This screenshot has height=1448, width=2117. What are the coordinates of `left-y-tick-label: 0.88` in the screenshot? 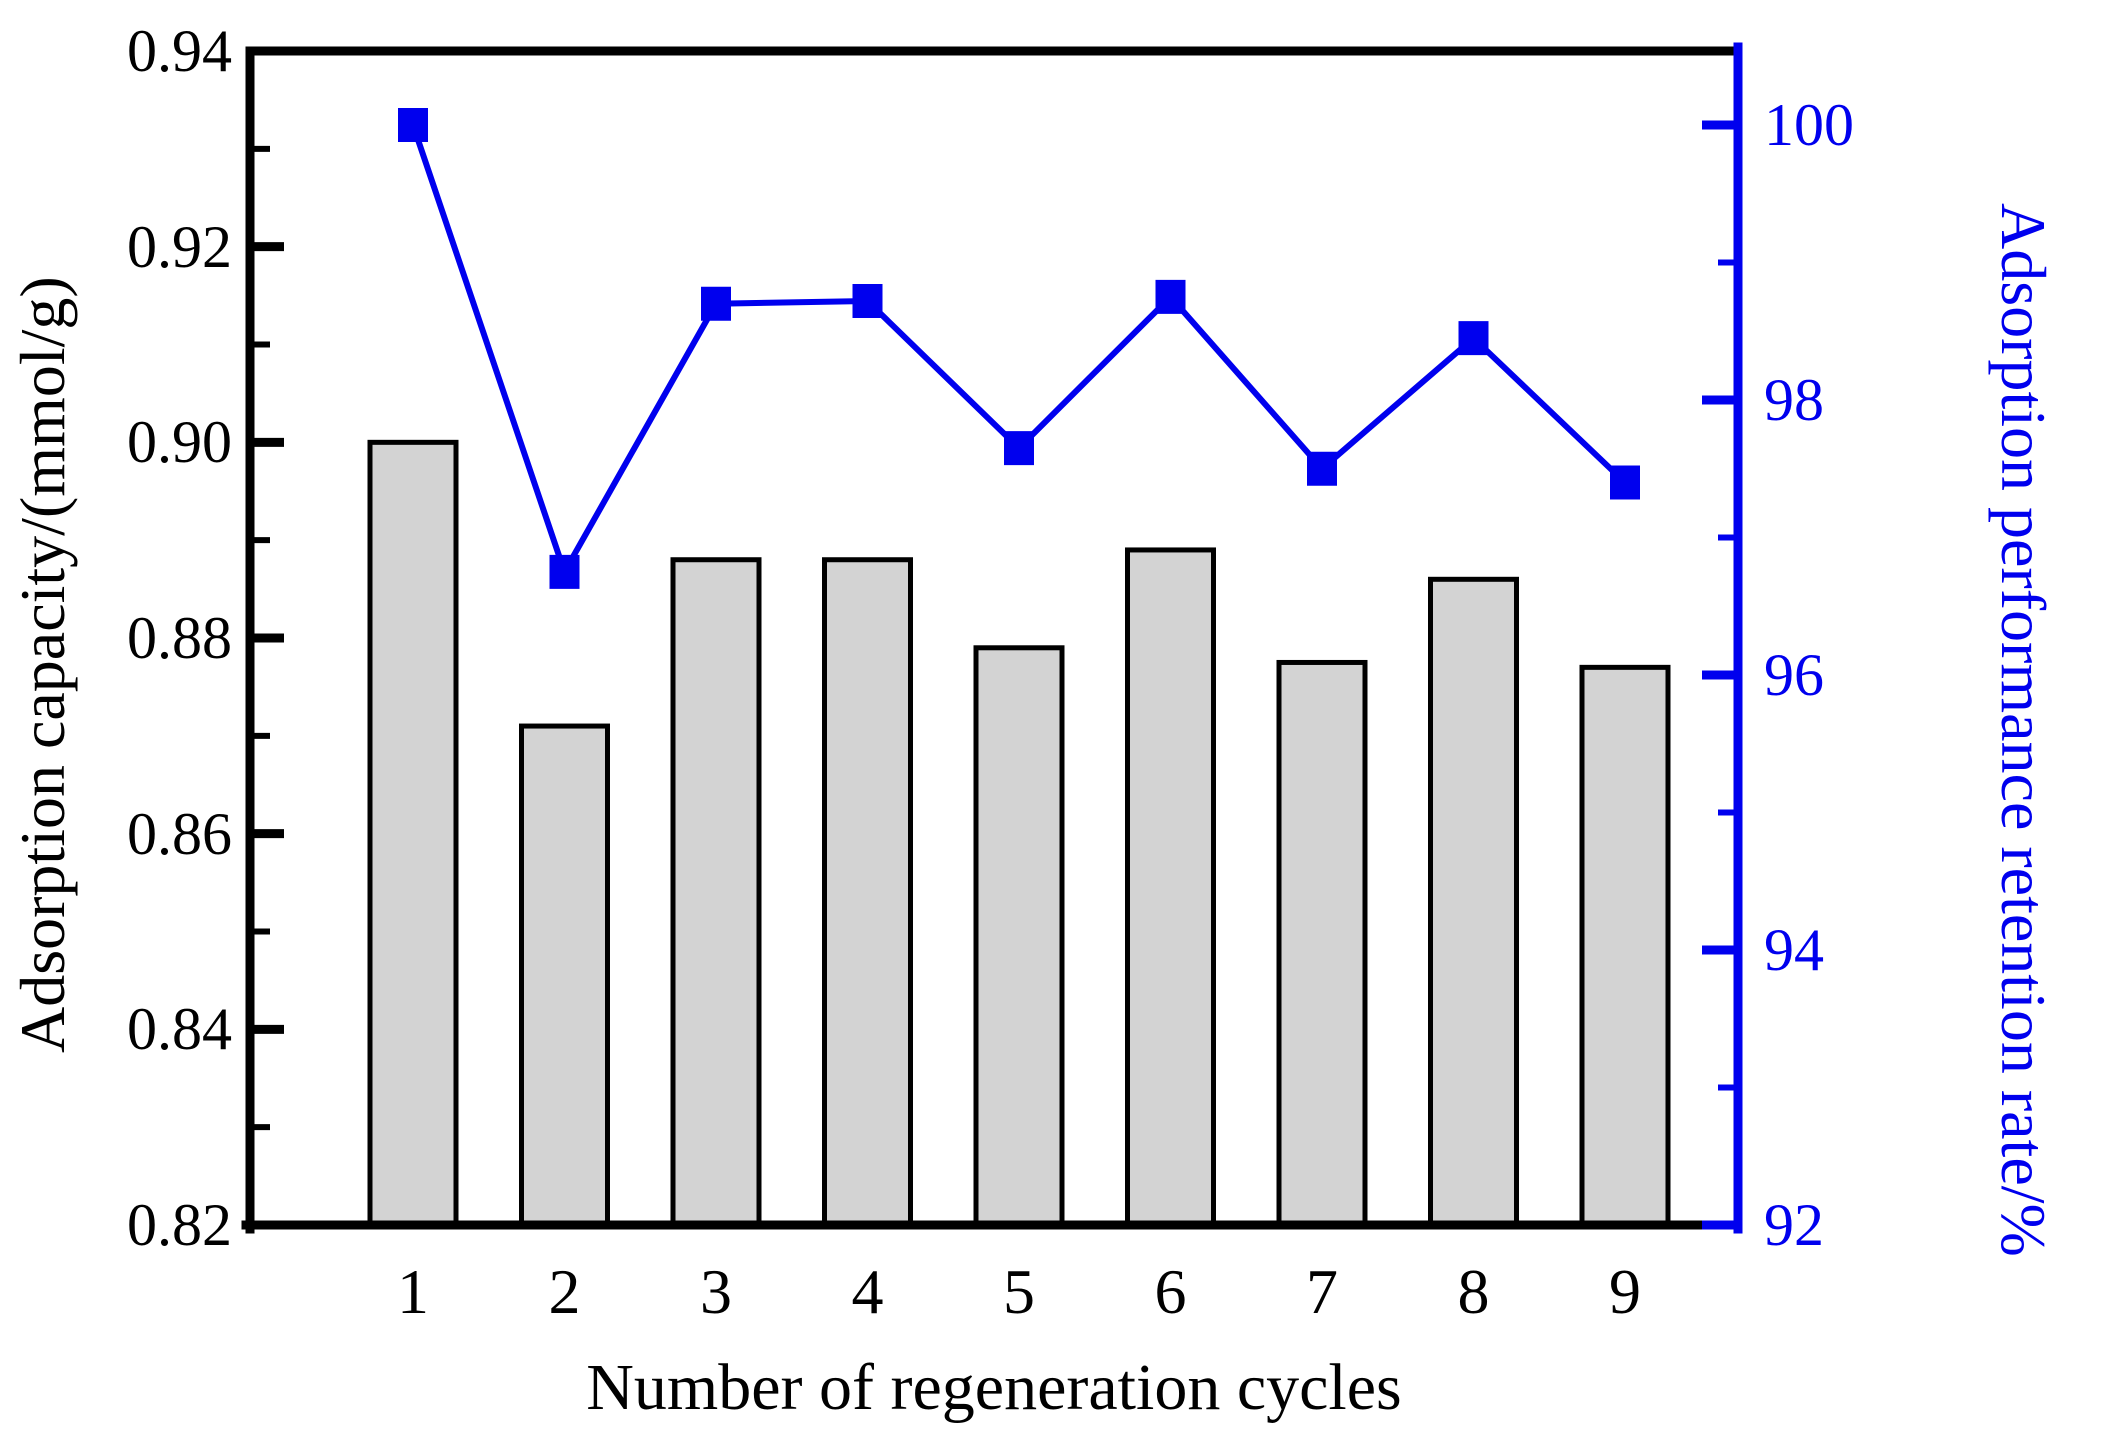 It's located at (179, 638).